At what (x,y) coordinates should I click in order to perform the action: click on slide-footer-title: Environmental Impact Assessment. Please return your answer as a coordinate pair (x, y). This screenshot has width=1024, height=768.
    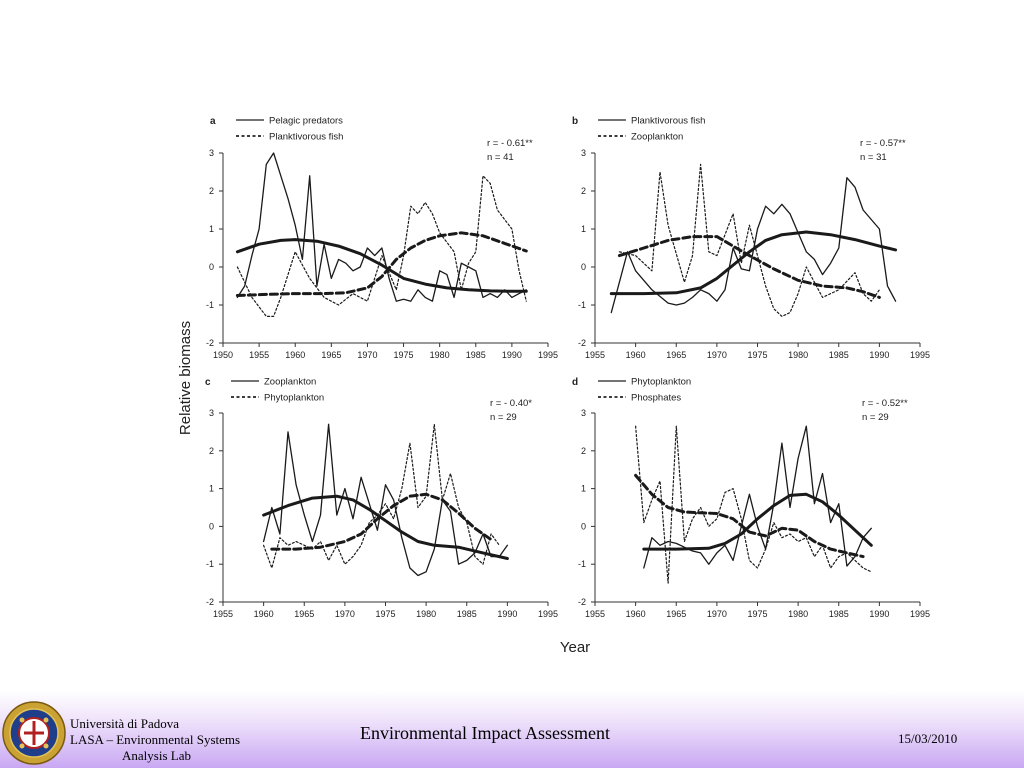
    Looking at the image, I should click on (485, 733).